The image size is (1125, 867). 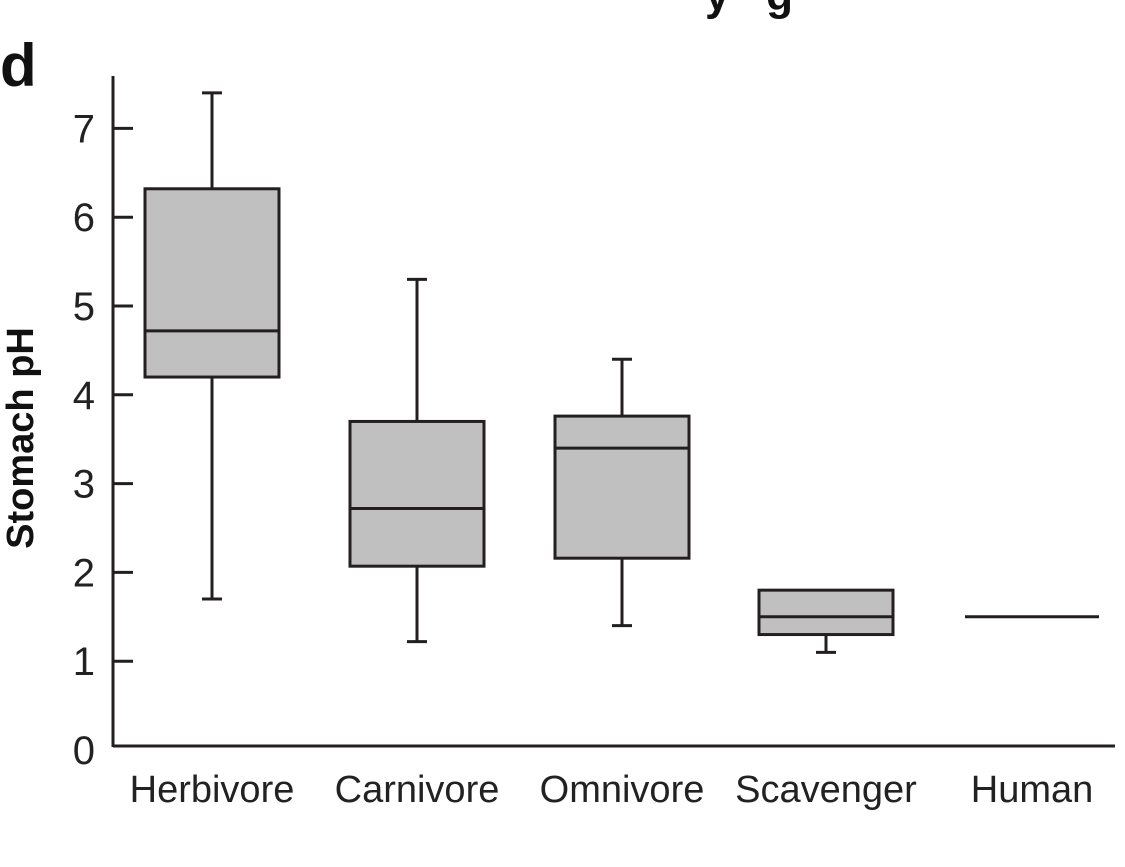 I want to click on x-category-label-scavenger: Scavenger, so click(x=826, y=790).